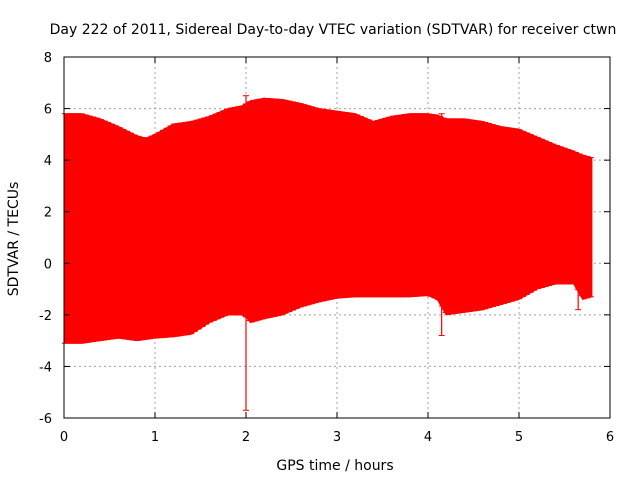 This screenshot has width=640, height=480. What do you see at coordinates (45, 316) in the screenshot?
I see `y-tick-label: -2` at bounding box center [45, 316].